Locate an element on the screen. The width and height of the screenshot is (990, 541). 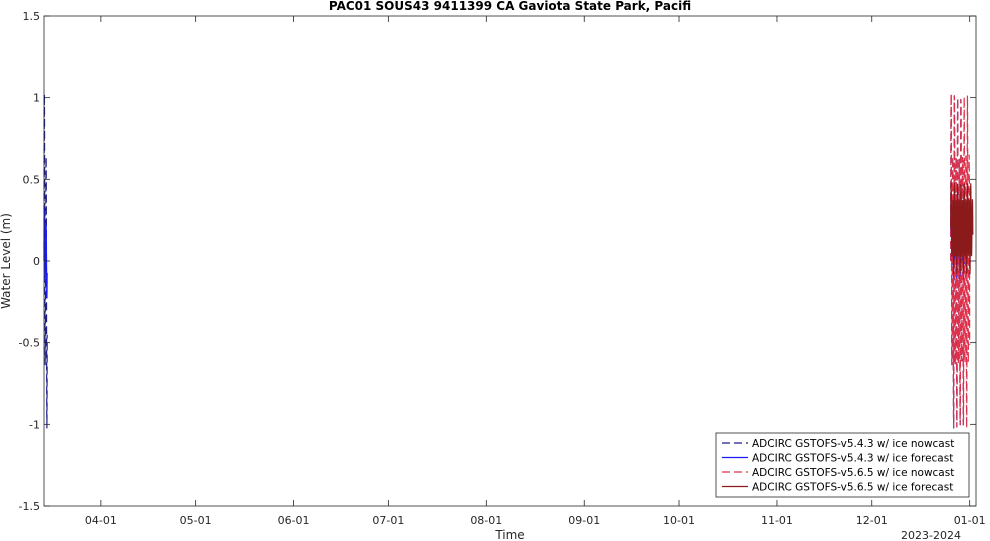
x-axis-label: Time is located at coordinates (509, 534).